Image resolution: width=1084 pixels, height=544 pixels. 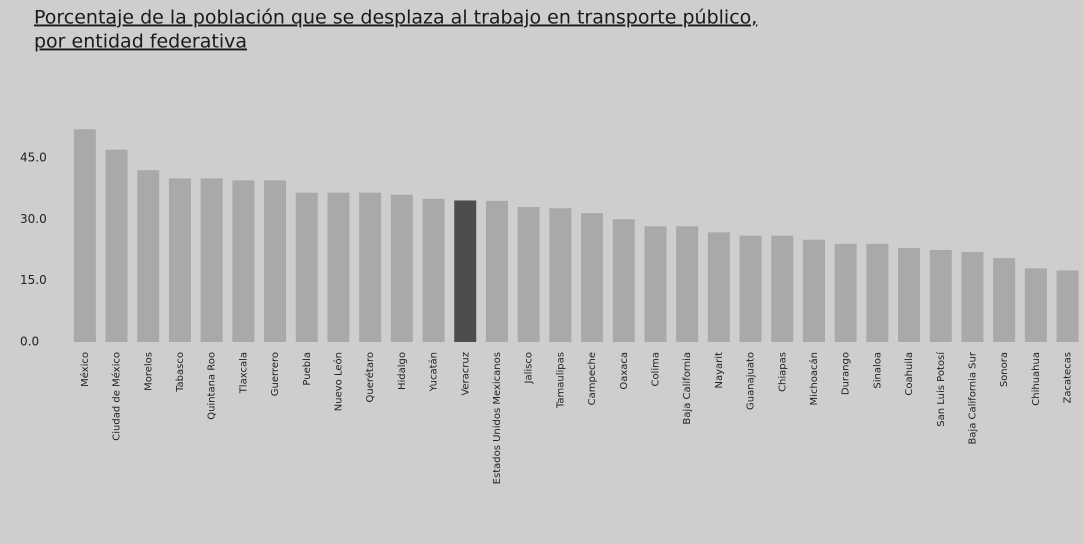 I want to click on y-tick-label: 15.0, so click(x=33, y=280).